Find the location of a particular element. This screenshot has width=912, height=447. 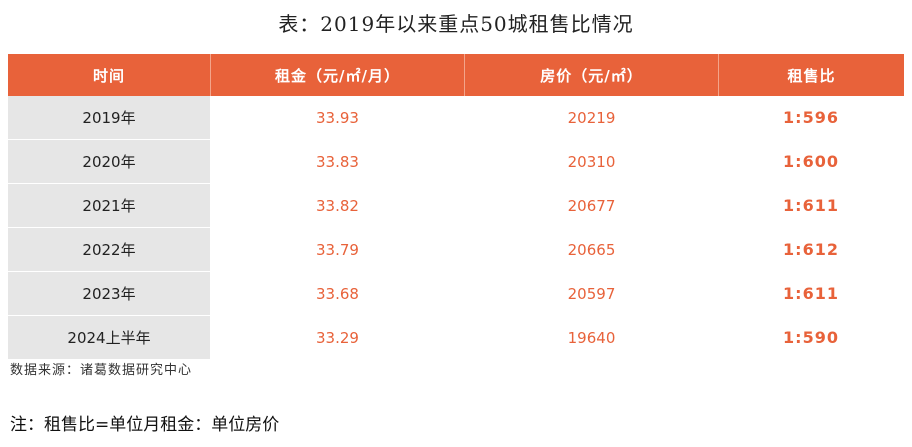

cell-rent: 33.82 is located at coordinates (338, 206).